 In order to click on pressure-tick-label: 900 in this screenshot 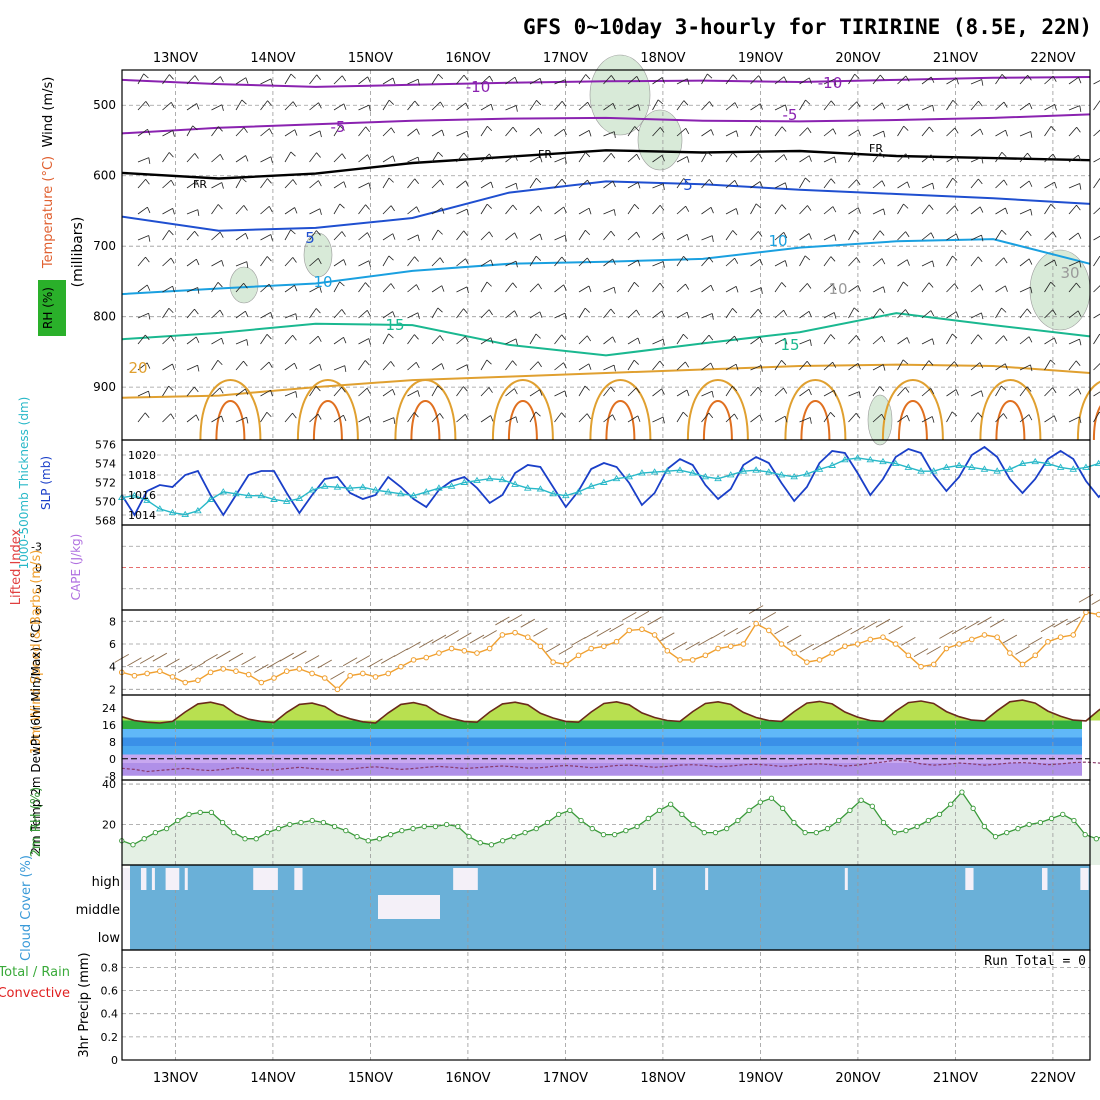, I will do `click(104, 387)`.